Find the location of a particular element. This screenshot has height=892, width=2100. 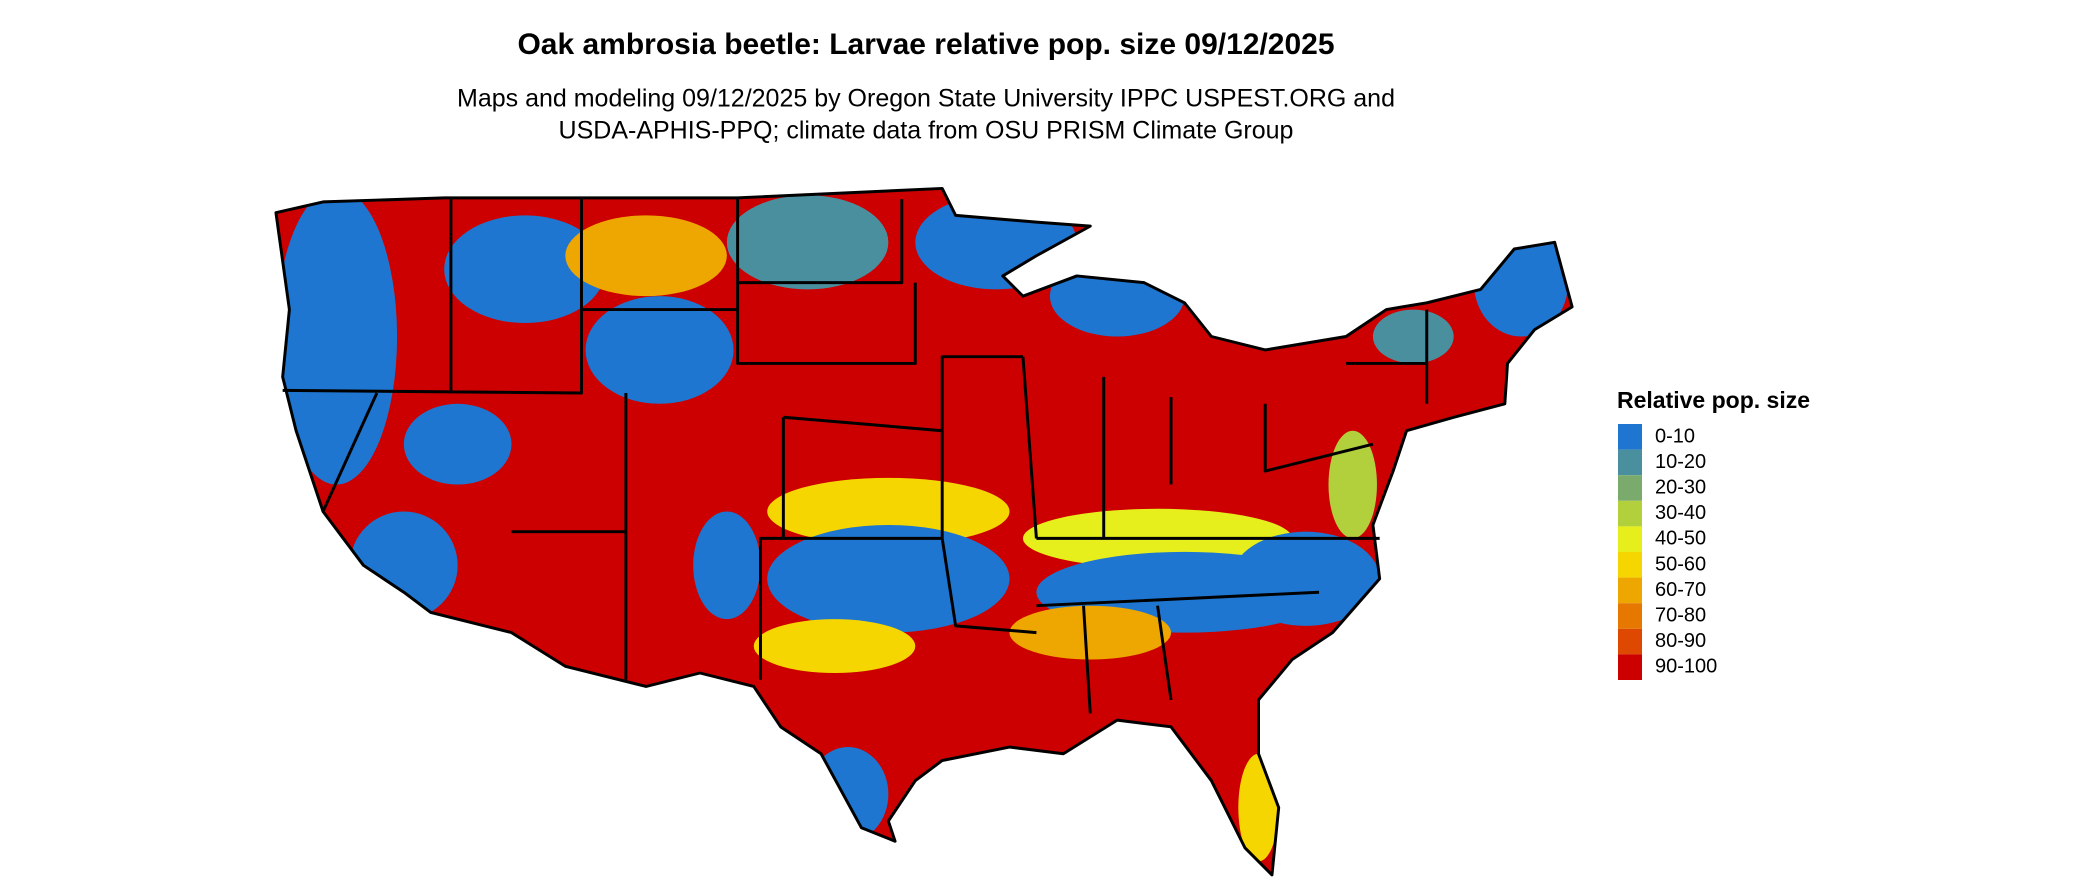

legend-label: 30-40 is located at coordinates (1680, 513).